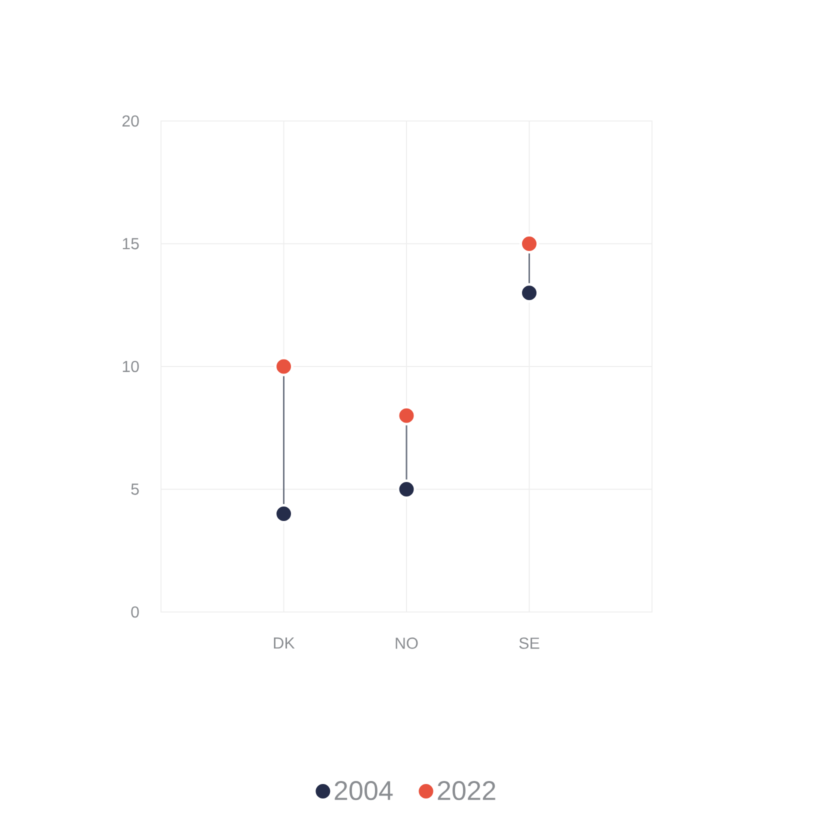 Image resolution: width=813 pixels, height=813 pixels. Describe the element at coordinates (130, 366) in the screenshot. I see `y-tick-label: 10` at that location.